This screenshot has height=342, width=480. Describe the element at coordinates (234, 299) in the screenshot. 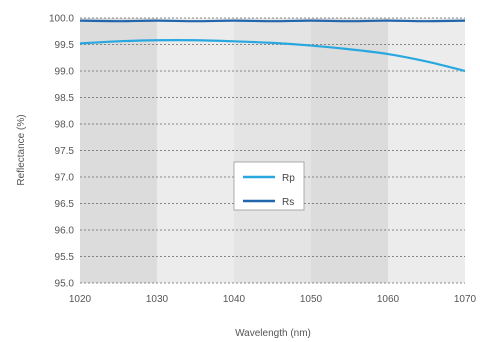

I see `x-tick-label: 1040` at that location.